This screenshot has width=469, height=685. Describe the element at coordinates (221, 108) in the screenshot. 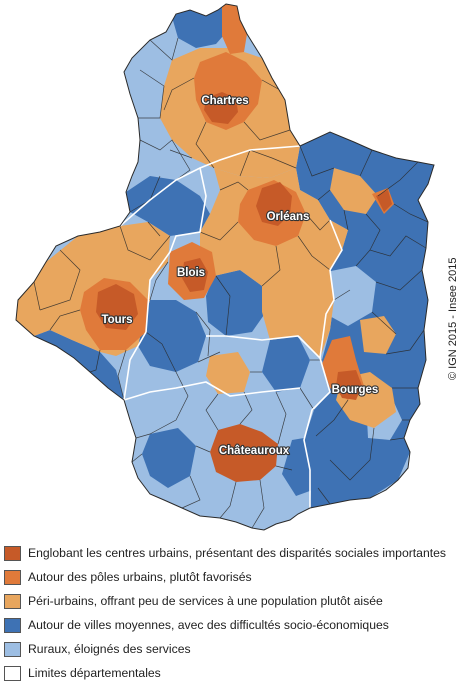

I see `zone-red-chartres` at that location.